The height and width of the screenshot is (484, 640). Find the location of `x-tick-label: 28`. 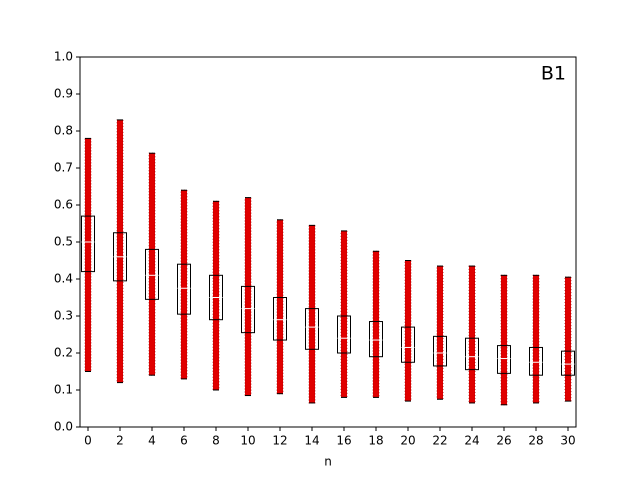

x-tick-label: 28 is located at coordinates (535, 441).